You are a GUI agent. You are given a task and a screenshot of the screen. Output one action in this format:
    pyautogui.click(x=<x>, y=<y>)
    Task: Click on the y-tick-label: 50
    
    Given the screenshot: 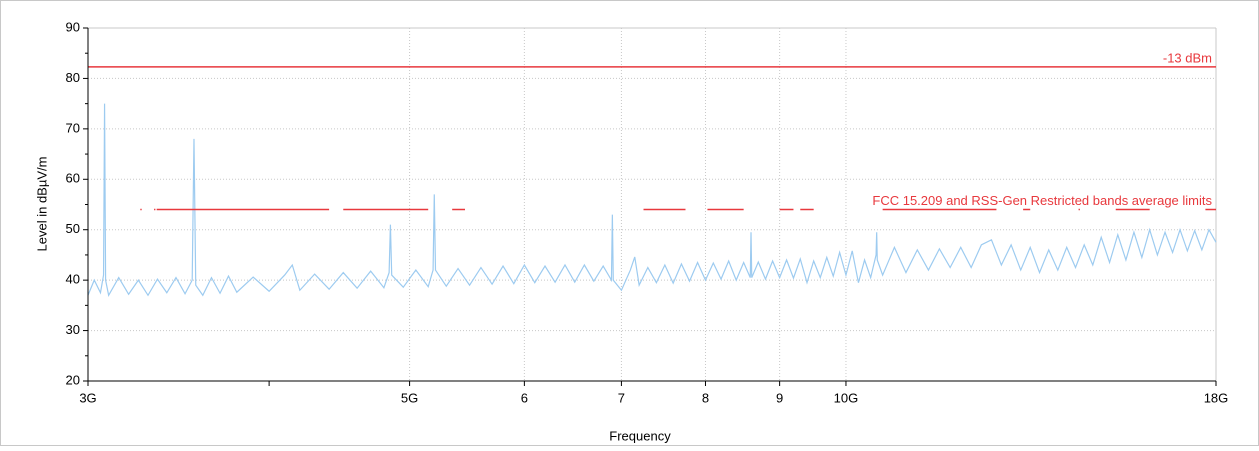 What is the action you would take?
    pyautogui.click(x=73, y=228)
    